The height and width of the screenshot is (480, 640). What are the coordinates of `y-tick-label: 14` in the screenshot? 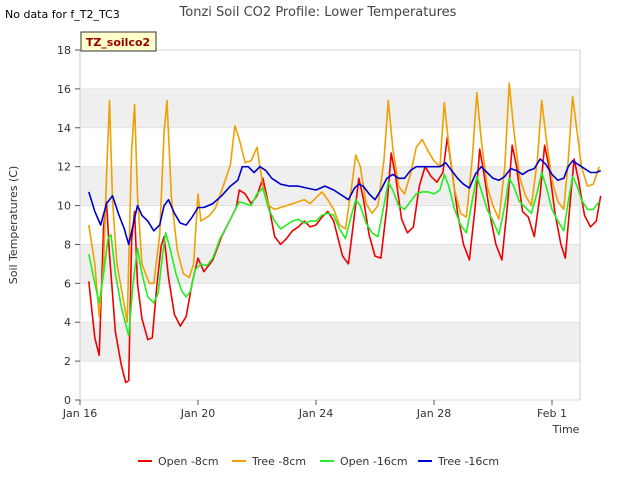 It's located at (64, 128).